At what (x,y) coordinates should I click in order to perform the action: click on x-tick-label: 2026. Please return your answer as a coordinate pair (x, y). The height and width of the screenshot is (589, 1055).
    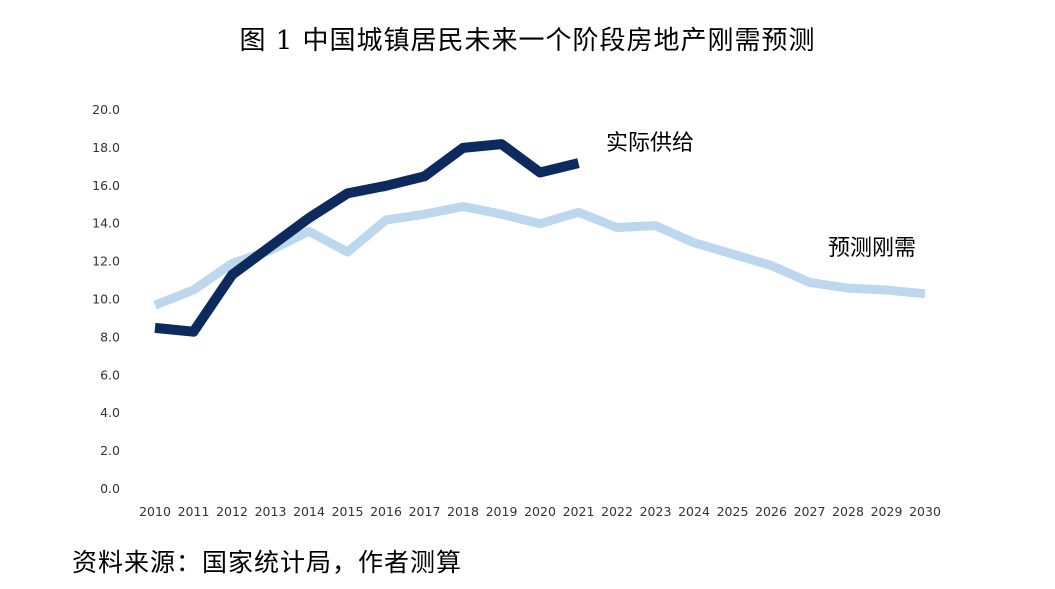
    Looking at the image, I should click on (771, 511).